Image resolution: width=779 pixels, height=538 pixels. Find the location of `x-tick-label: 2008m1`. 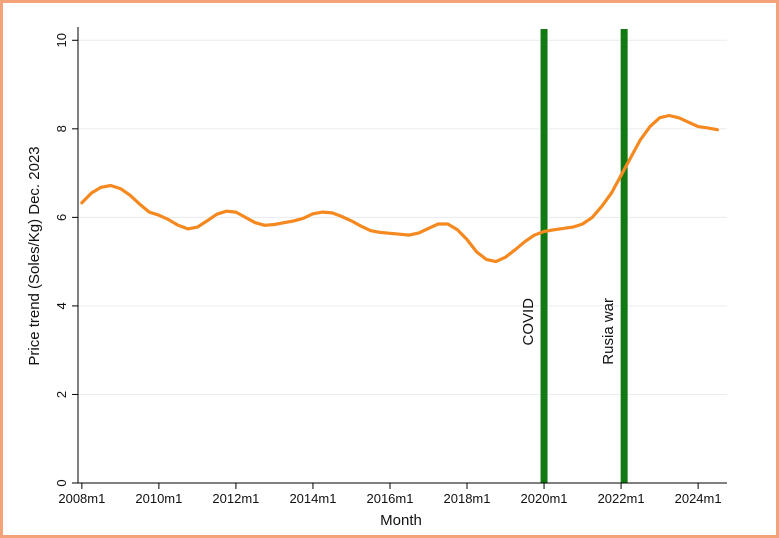

x-tick-label: 2008m1 is located at coordinates (81, 498).